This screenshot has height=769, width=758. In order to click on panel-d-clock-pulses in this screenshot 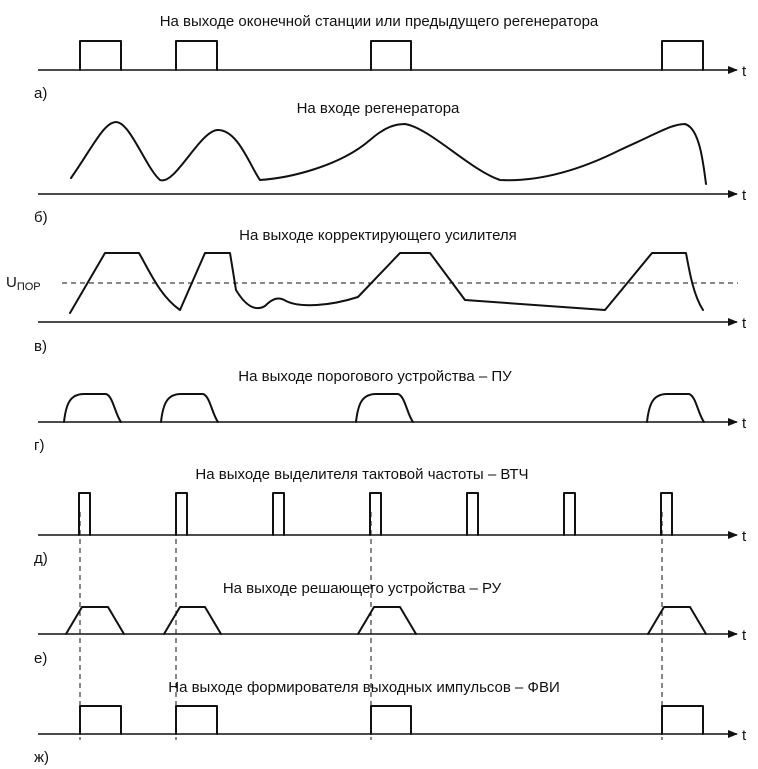, I will do `click(375, 514)`.